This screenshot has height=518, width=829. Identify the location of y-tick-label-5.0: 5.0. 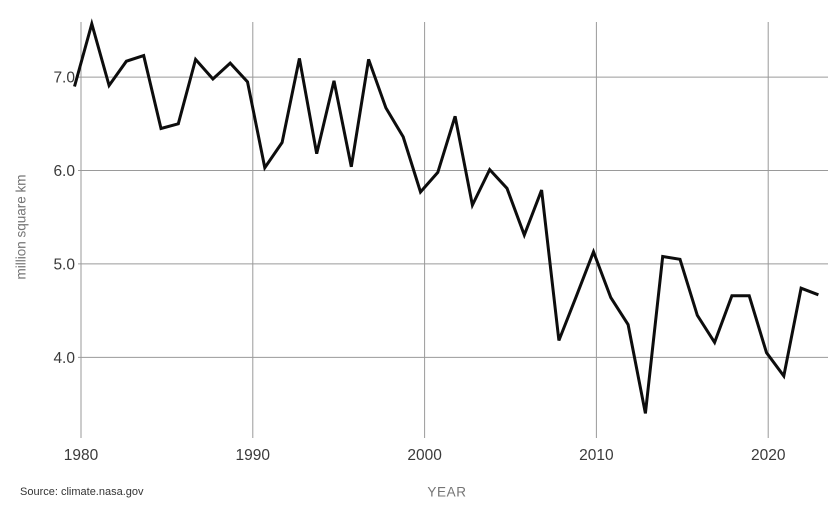
(64, 264).